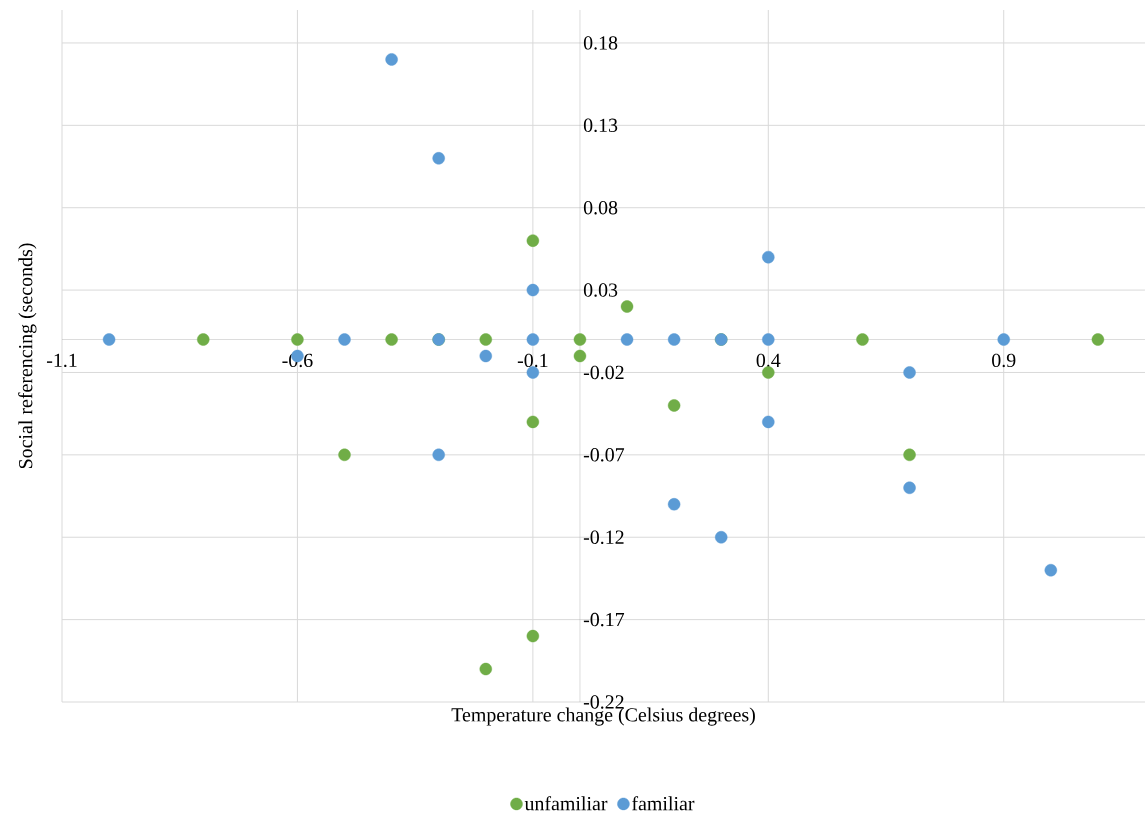  Describe the element at coordinates (600, 125) in the screenshot. I see `y-tick-label: 0.13` at that location.